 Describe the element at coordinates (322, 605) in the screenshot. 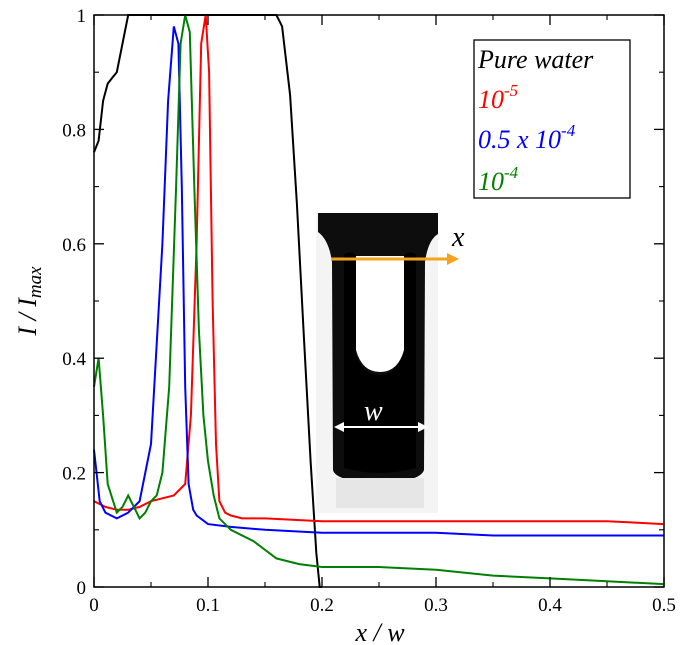

I see `x-tick-label: 0.2` at that location.